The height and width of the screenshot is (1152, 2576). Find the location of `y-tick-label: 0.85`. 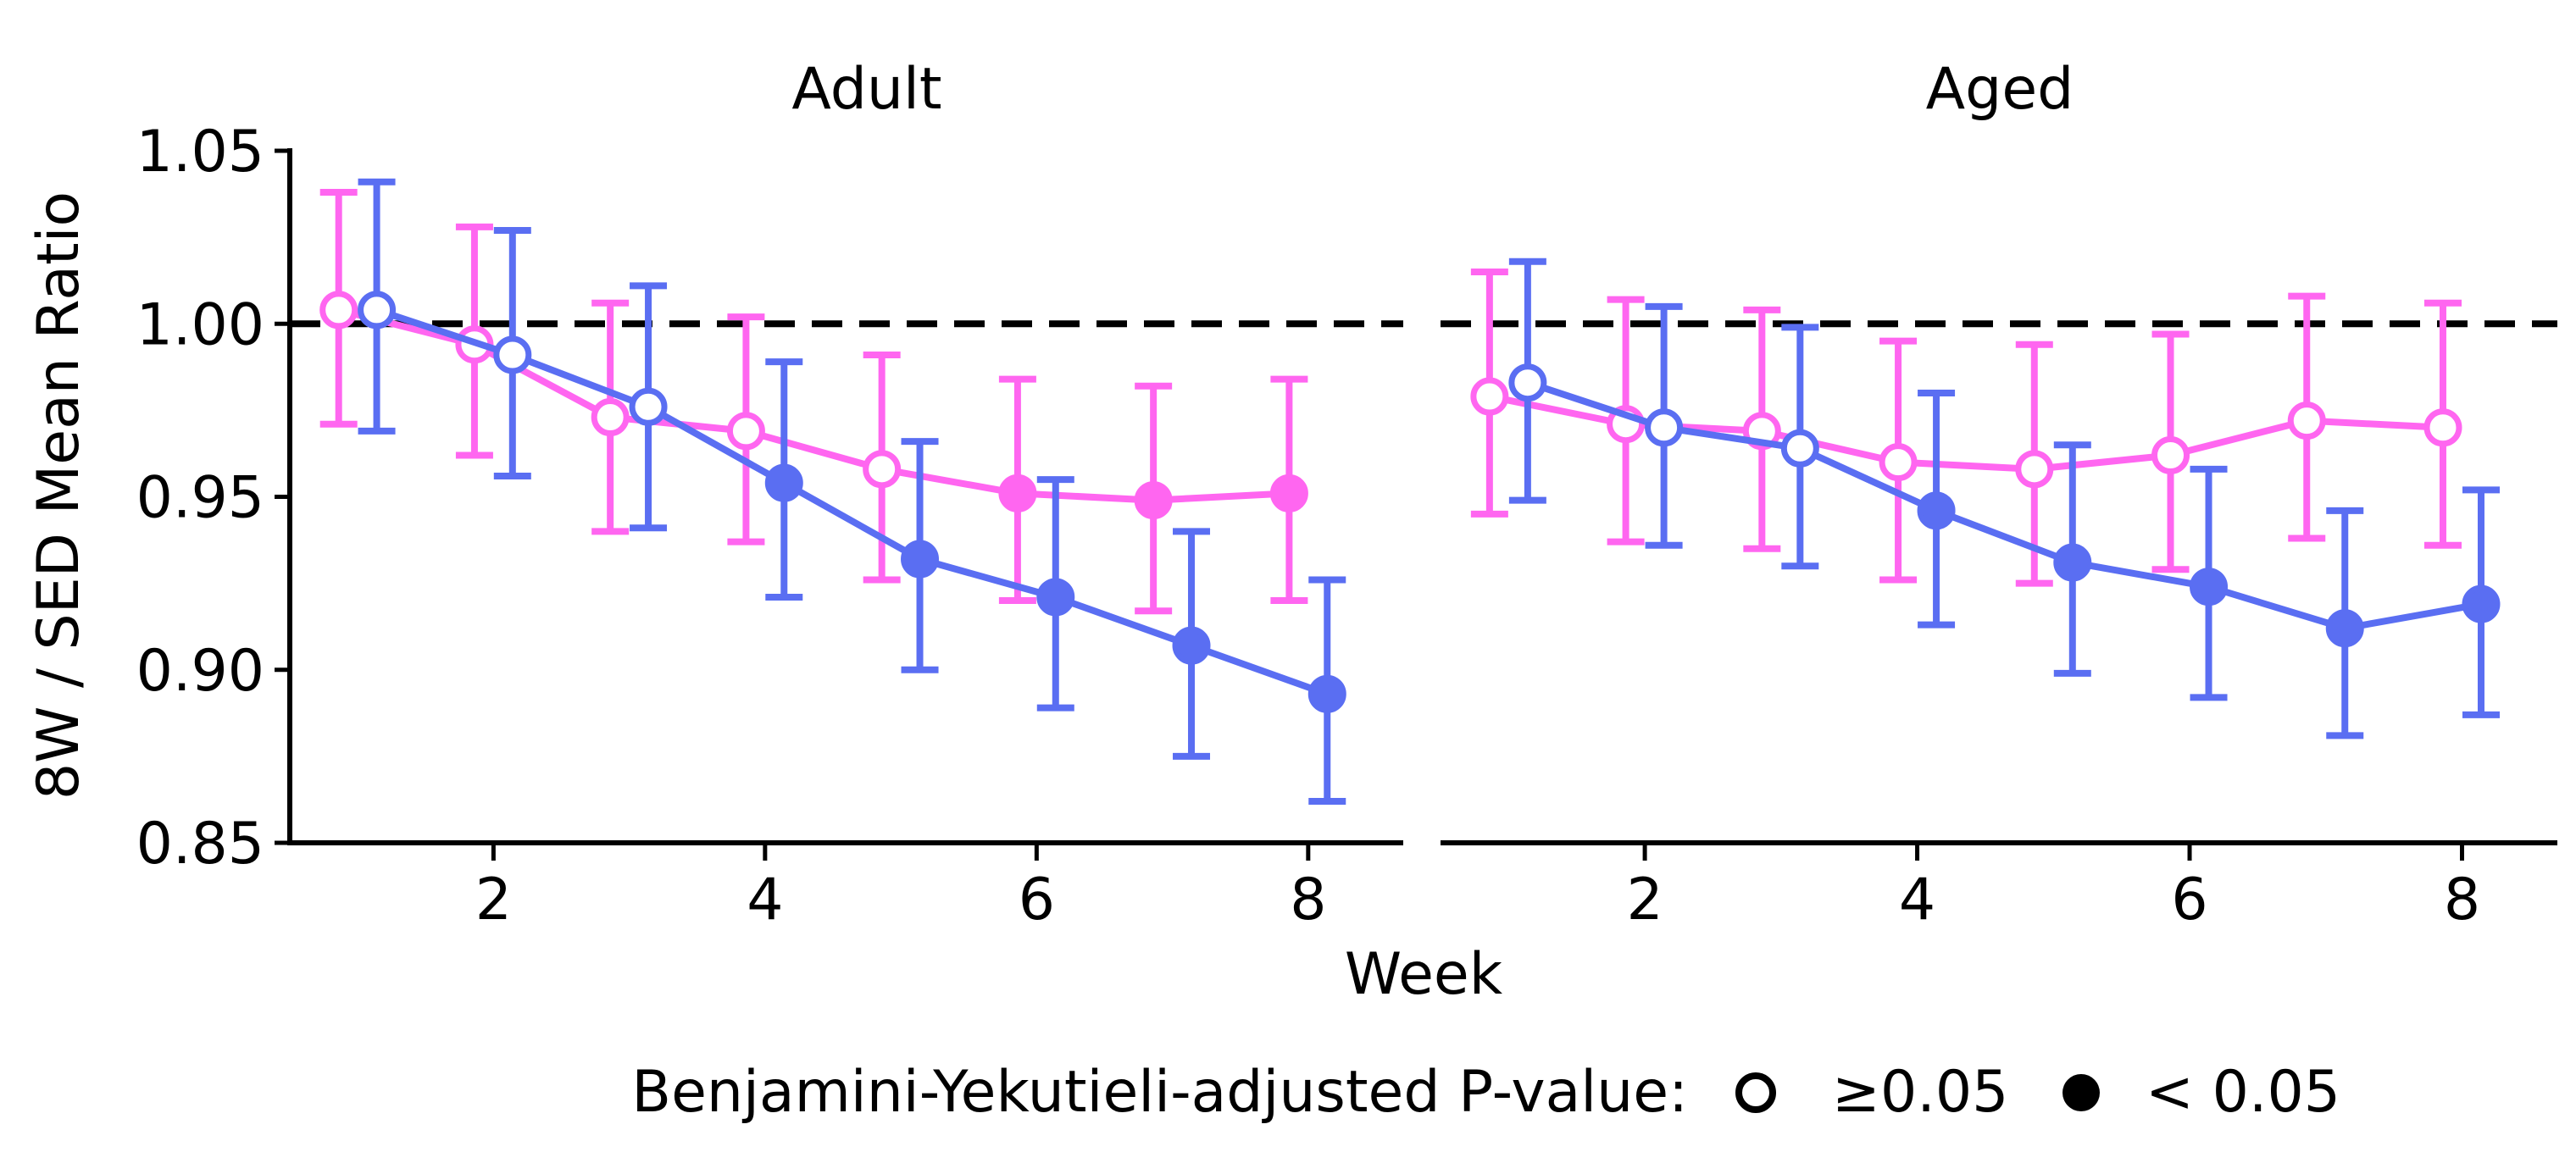

y-tick-label: 0.85 is located at coordinates (200, 844).